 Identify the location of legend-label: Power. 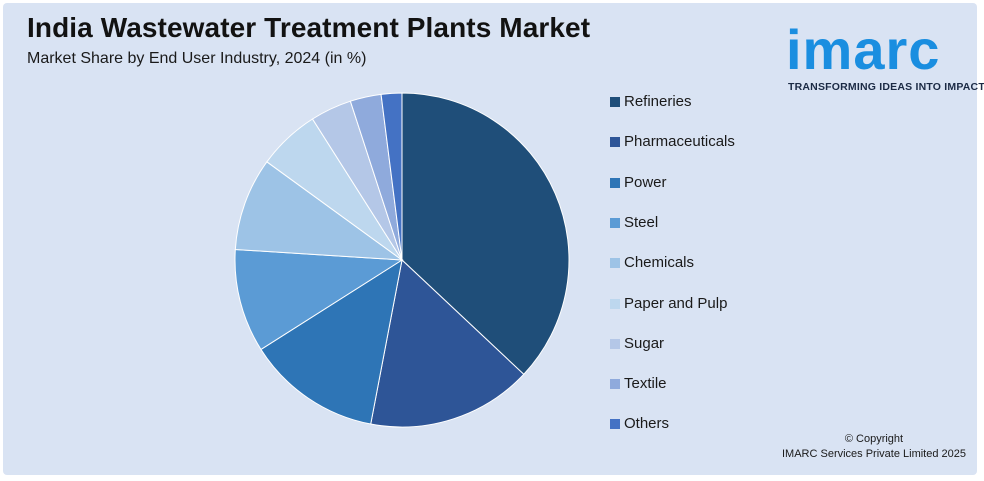
(645, 182).